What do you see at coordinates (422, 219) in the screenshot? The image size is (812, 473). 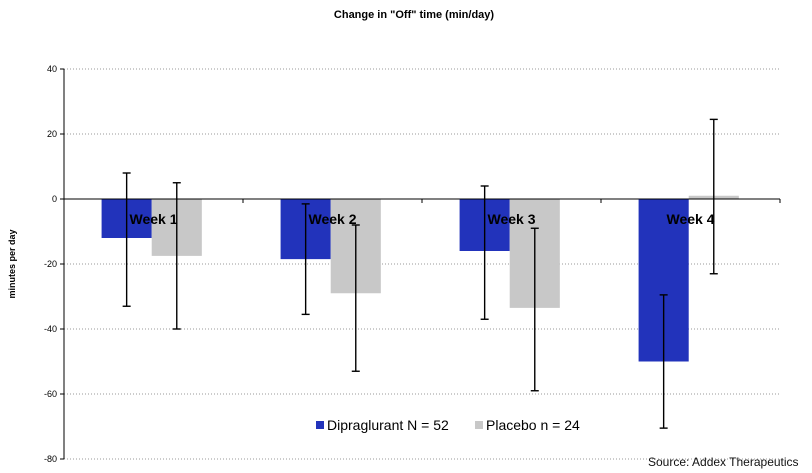 I see `category-labels: Week 1 Week 2 Week 3 Week 4` at bounding box center [422, 219].